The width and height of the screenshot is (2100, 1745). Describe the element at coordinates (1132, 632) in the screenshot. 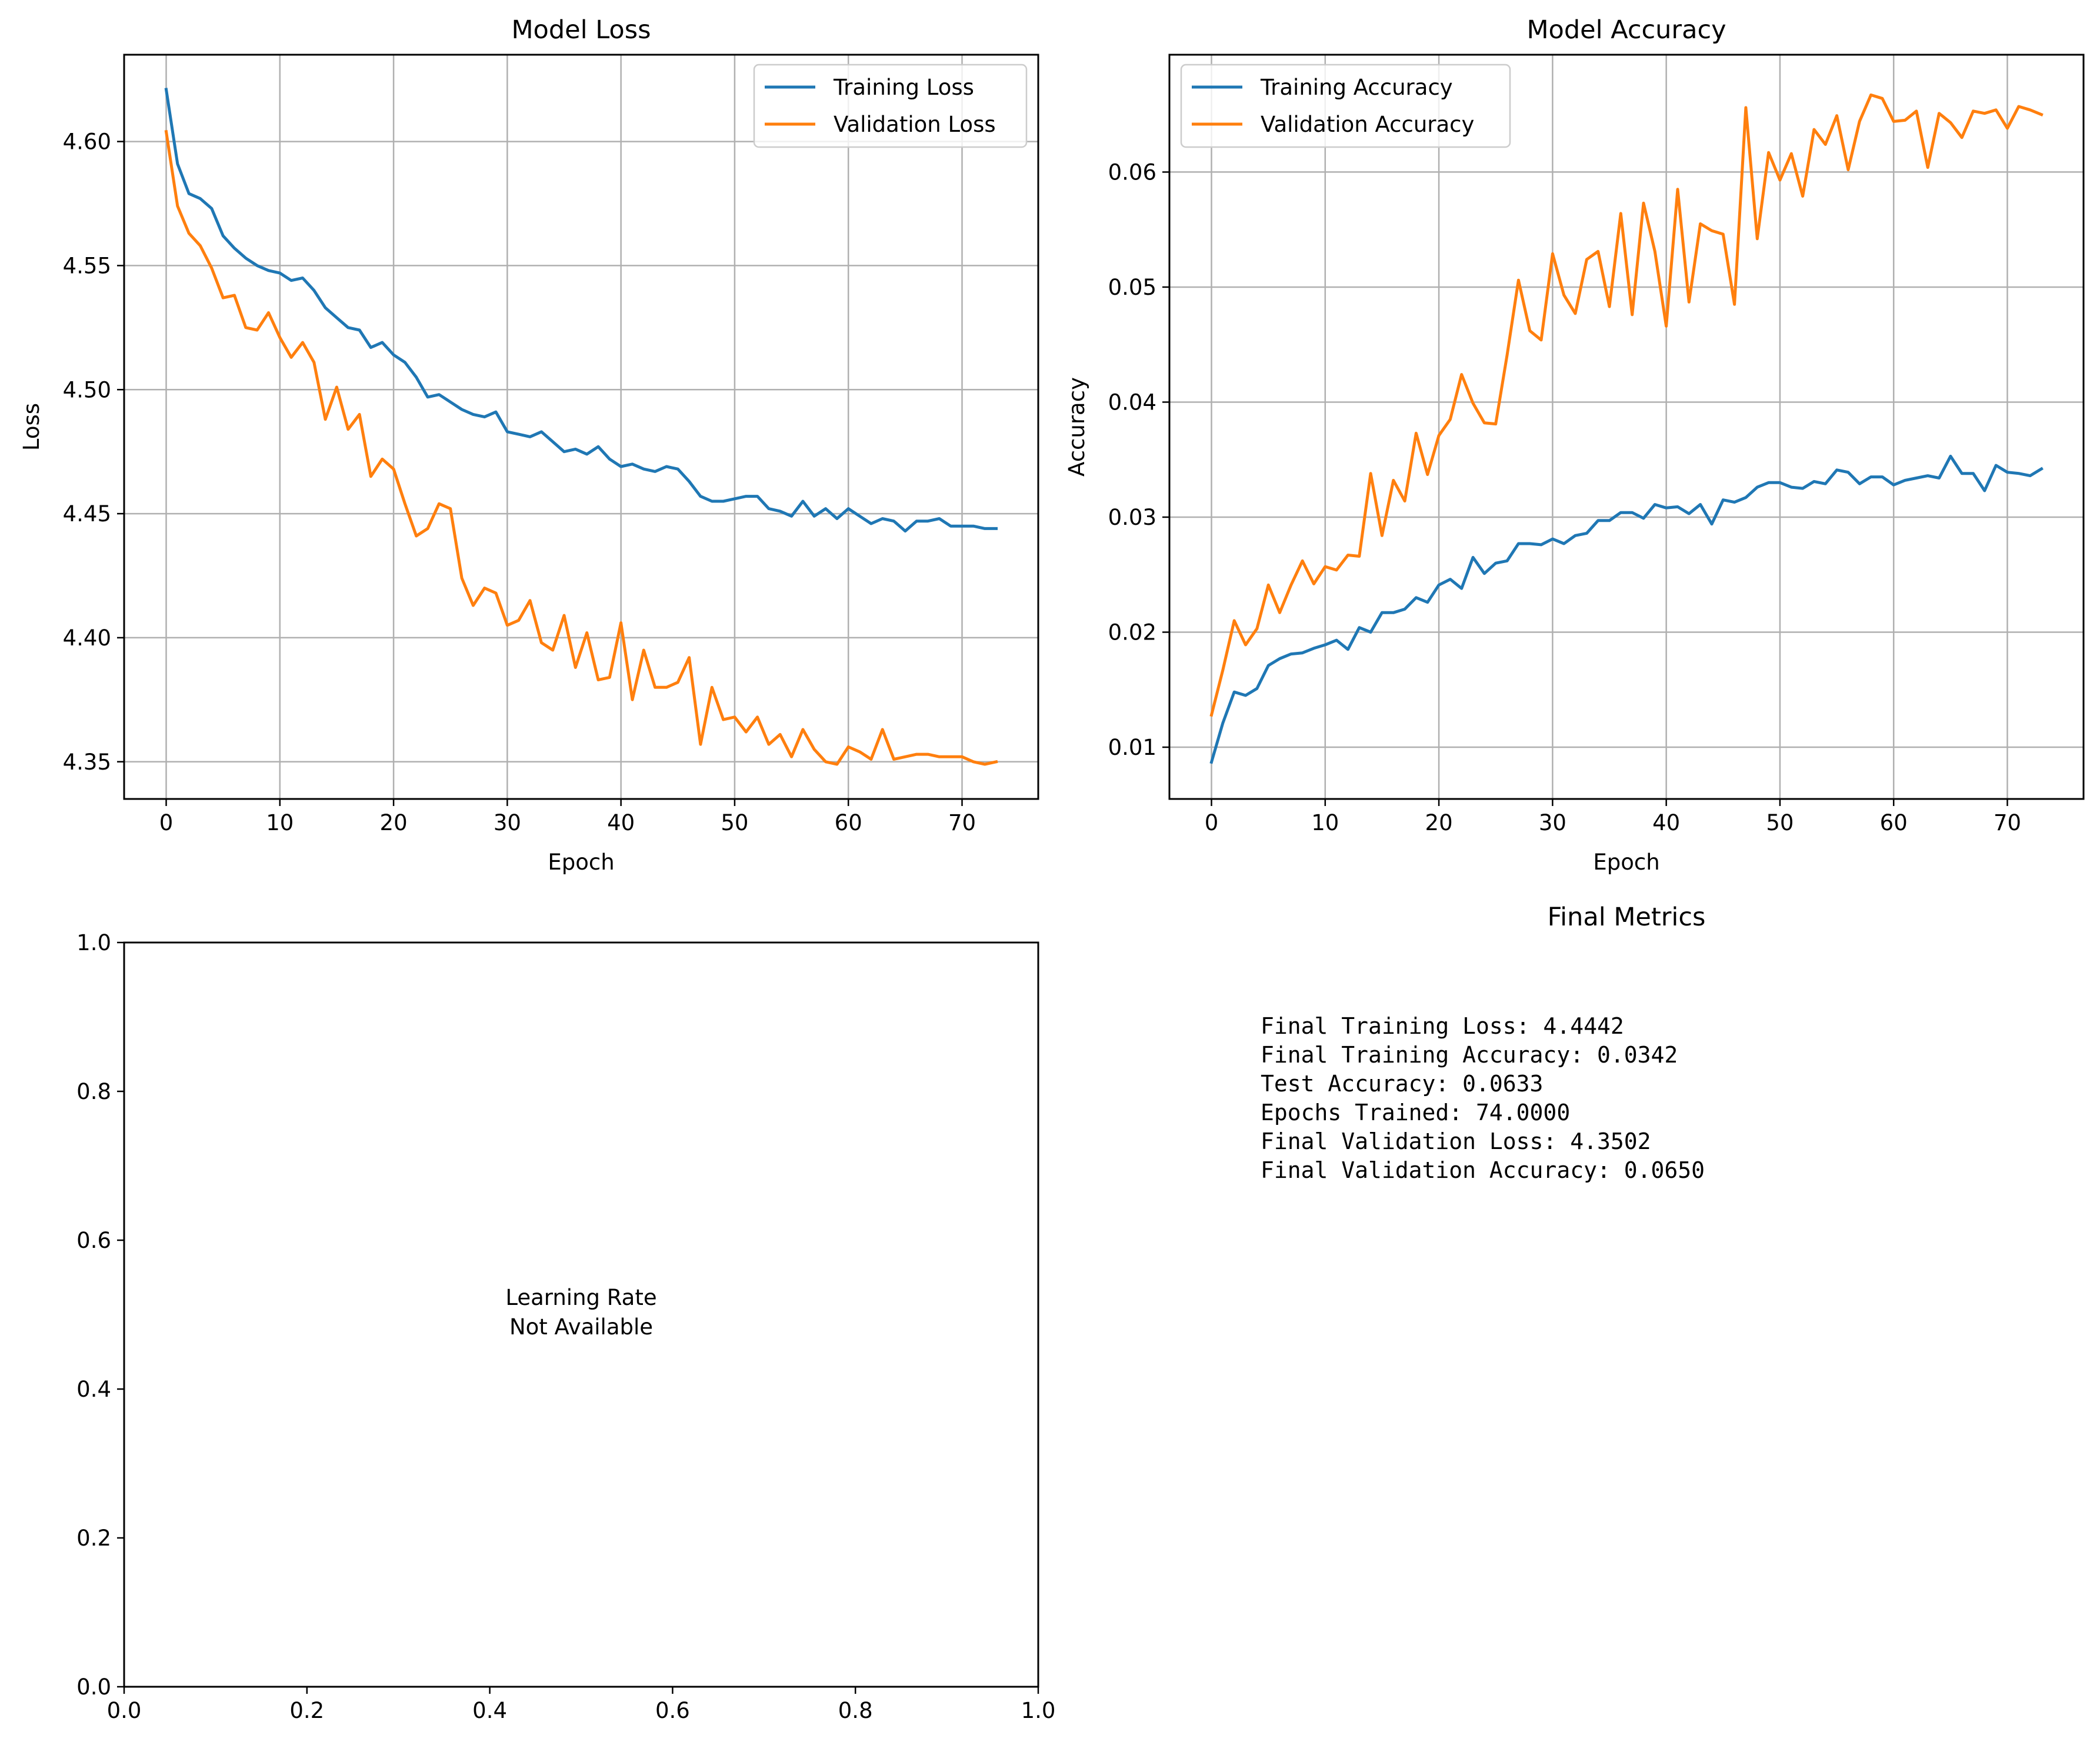

I see `accuracy-y-tick-label: 0.02` at that location.